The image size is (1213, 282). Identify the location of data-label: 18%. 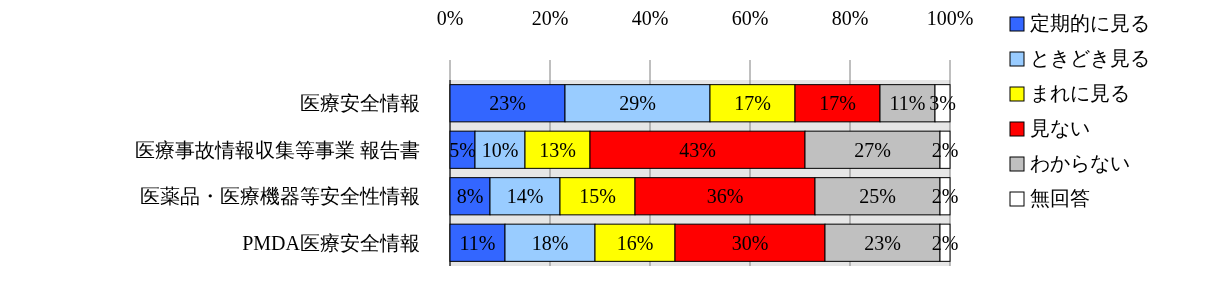
(550, 242).